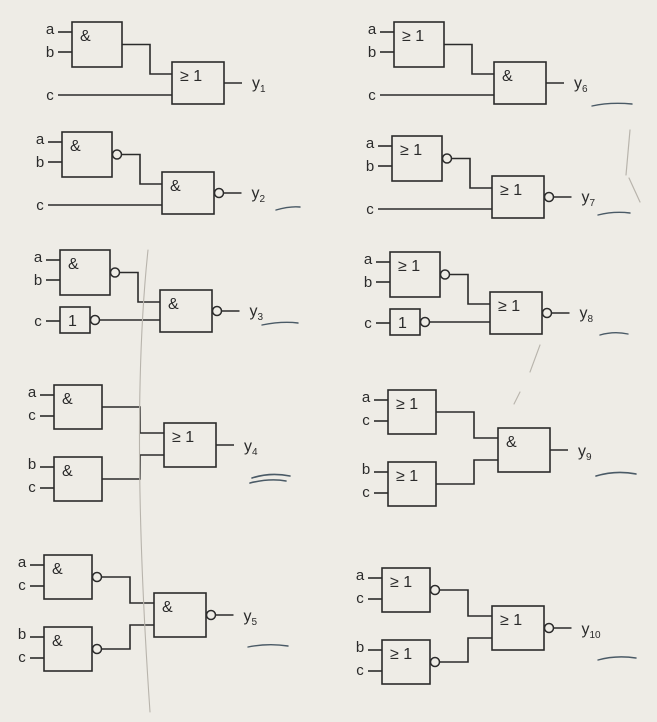 This screenshot has height=722, width=657. Describe the element at coordinates (478, 63) in the screenshot. I see `circuit-y6: ≥ 1 & ab c y6` at that location.